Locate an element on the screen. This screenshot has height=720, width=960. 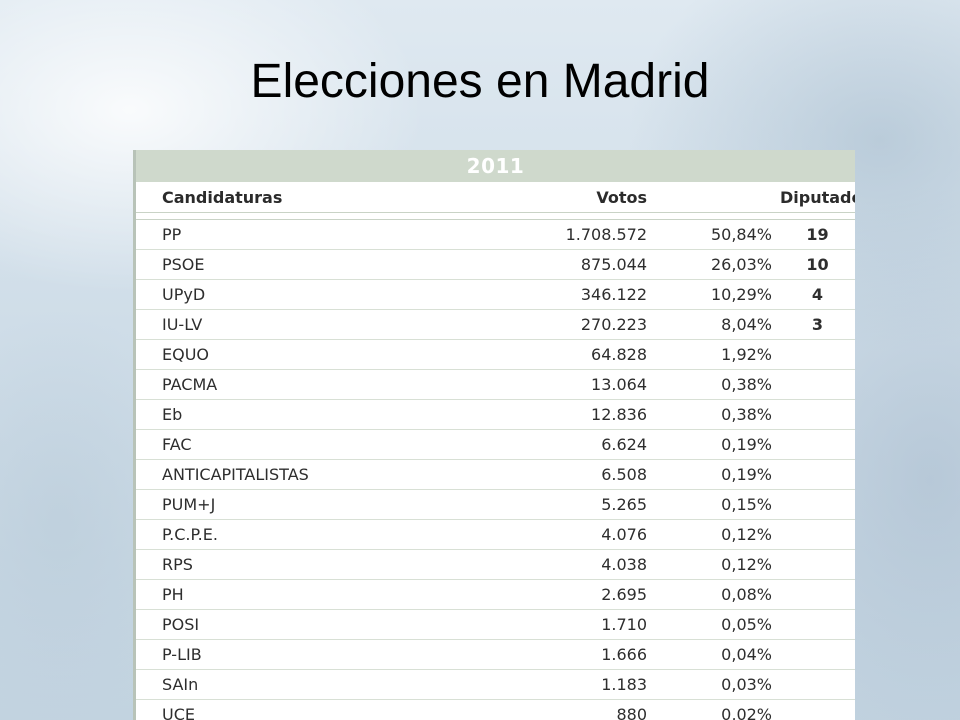
party-percent: 0,04% is located at coordinates (709, 654).